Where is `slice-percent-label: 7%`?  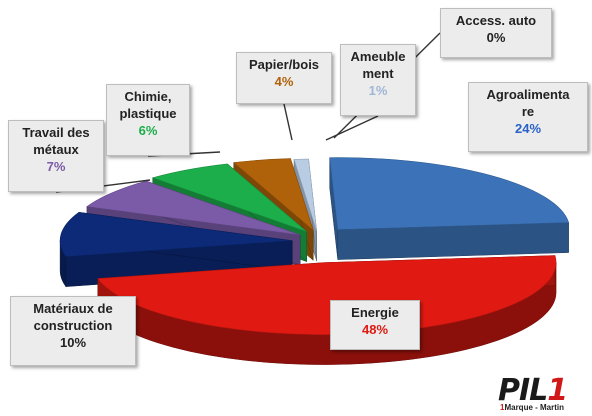 slice-percent-label: 7% is located at coordinates (56, 166).